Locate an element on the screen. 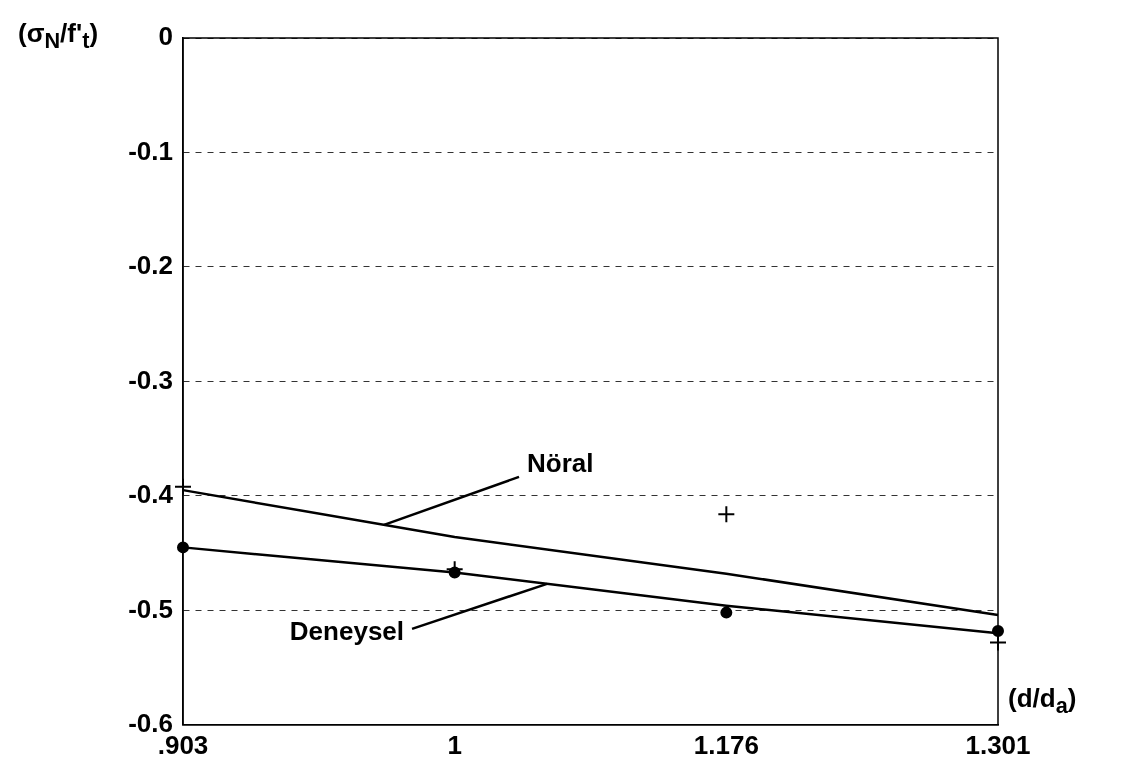  y-axis-title: (σ$_{N}$/f'$_{t}$) is located at coordinates (58, 36).